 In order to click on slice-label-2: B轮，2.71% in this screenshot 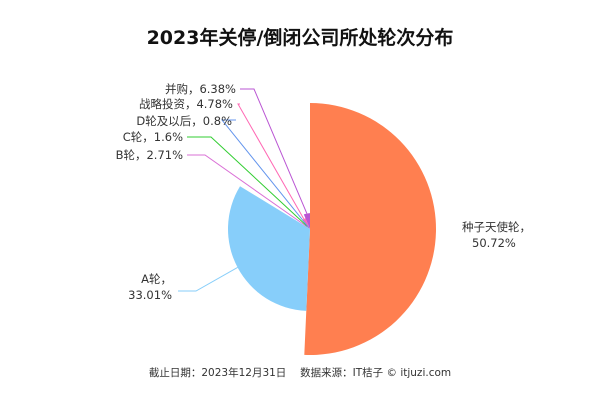, I will do `click(149, 155)`.